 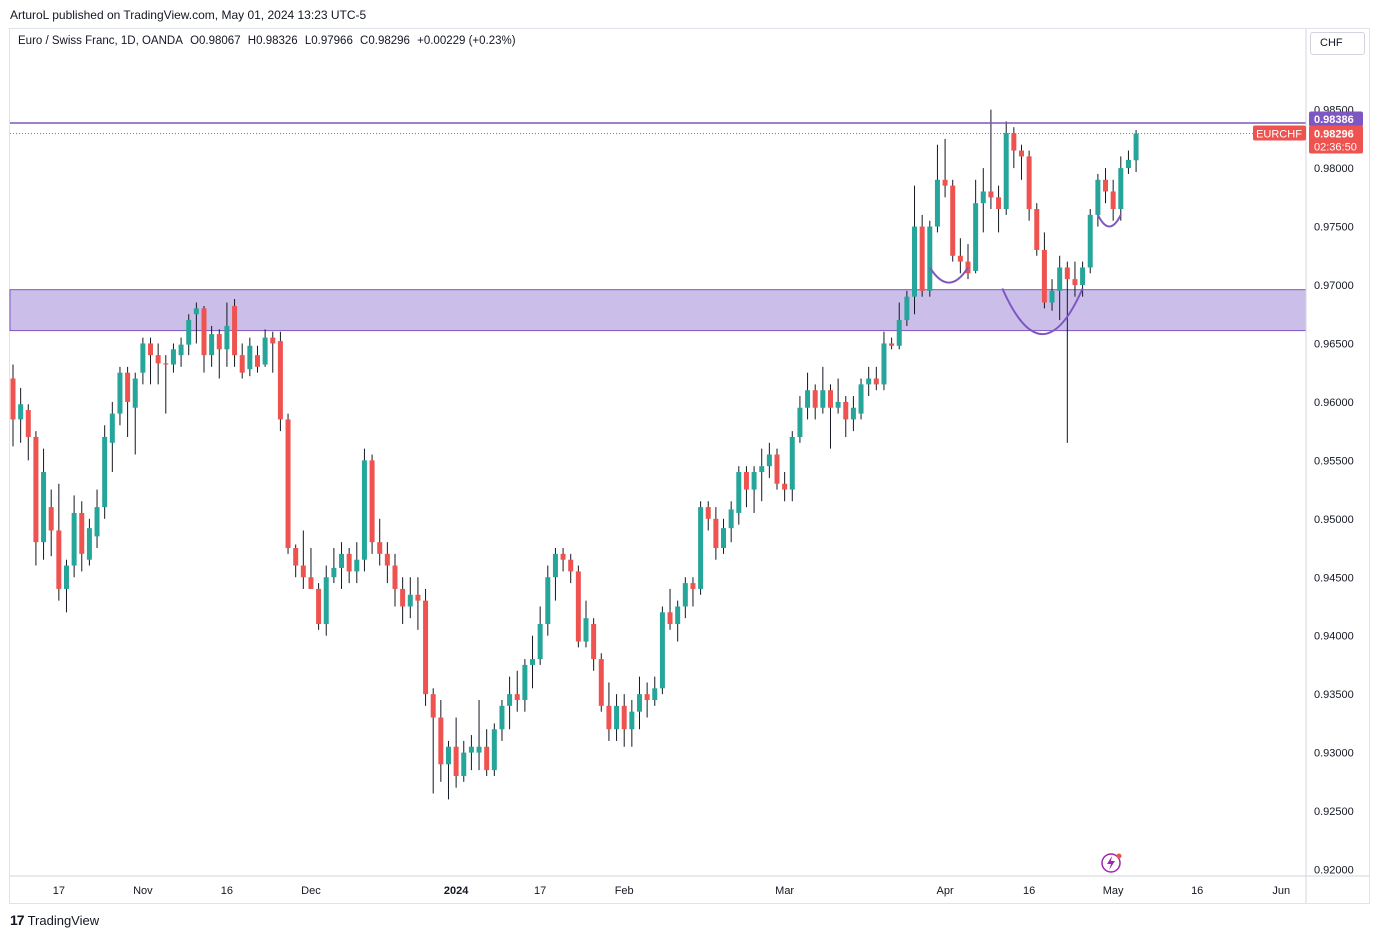 What do you see at coordinates (272, 41) in the screenshot?
I see `ohlc-high: H0.98326` at bounding box center [272, 41].